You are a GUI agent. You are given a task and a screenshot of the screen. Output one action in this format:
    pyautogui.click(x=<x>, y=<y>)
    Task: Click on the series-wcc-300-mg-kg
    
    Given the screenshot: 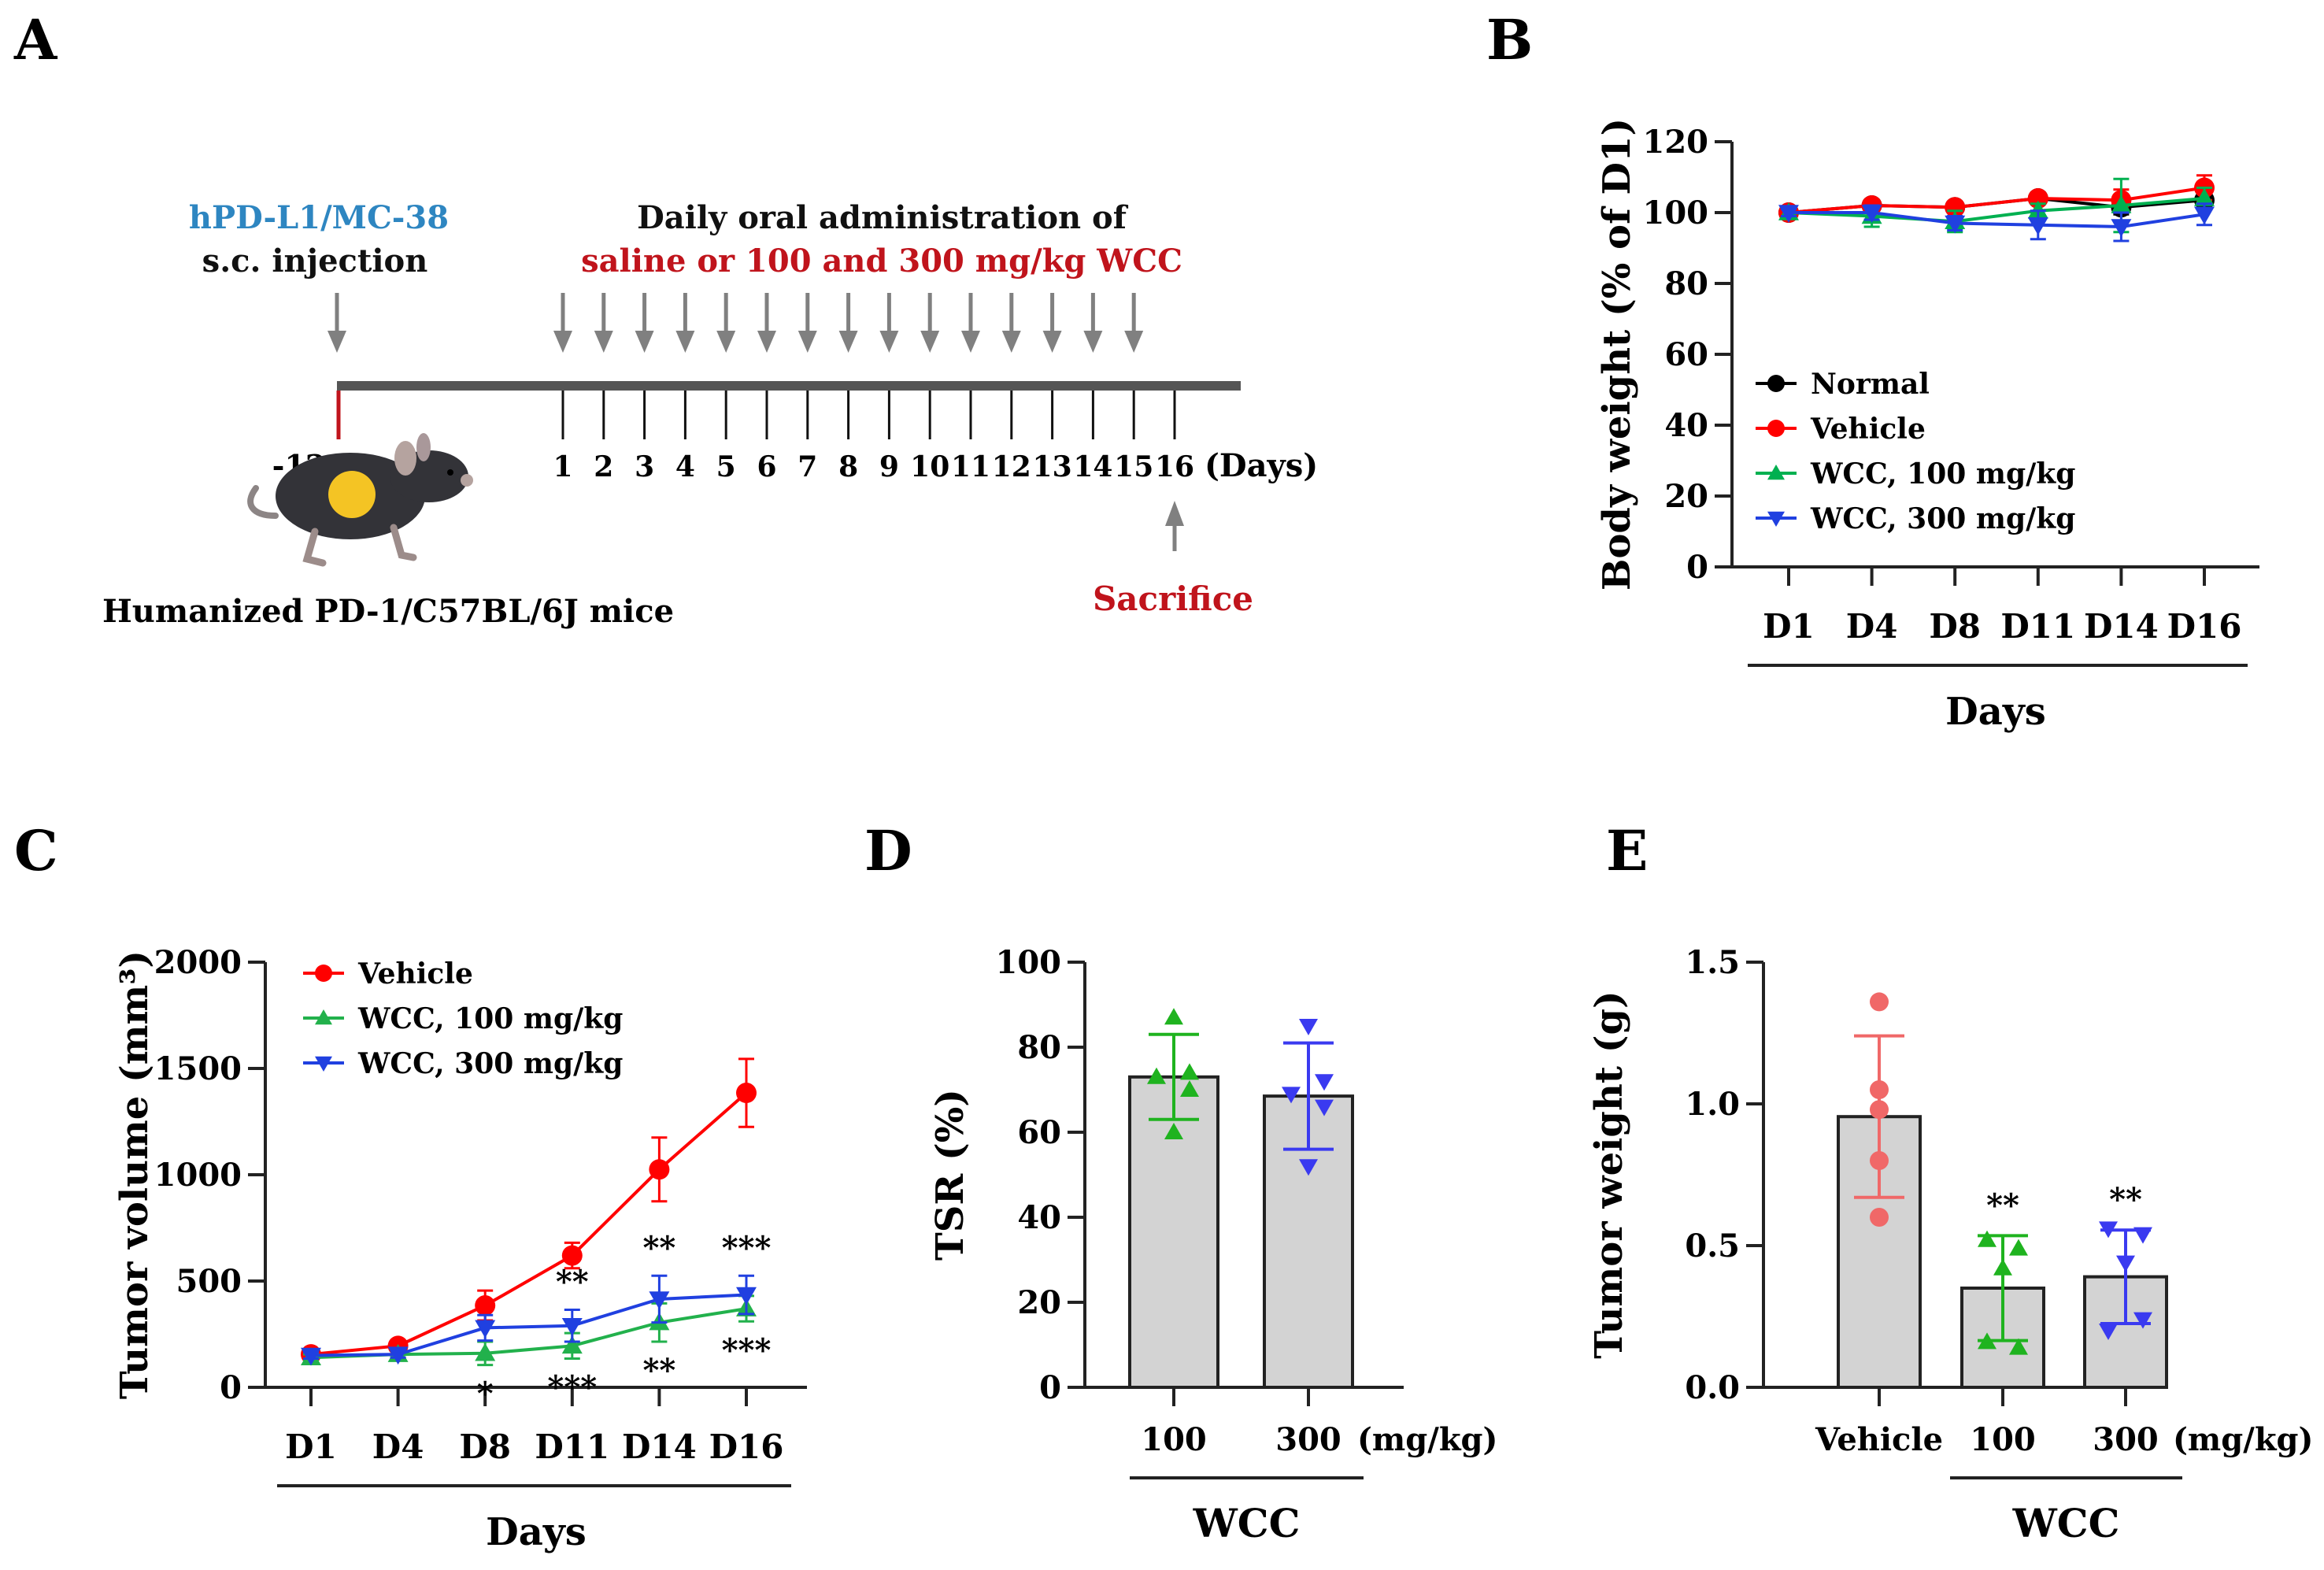 What is the action you would take?
    pyautogui.click(x=1996, y=222)
    